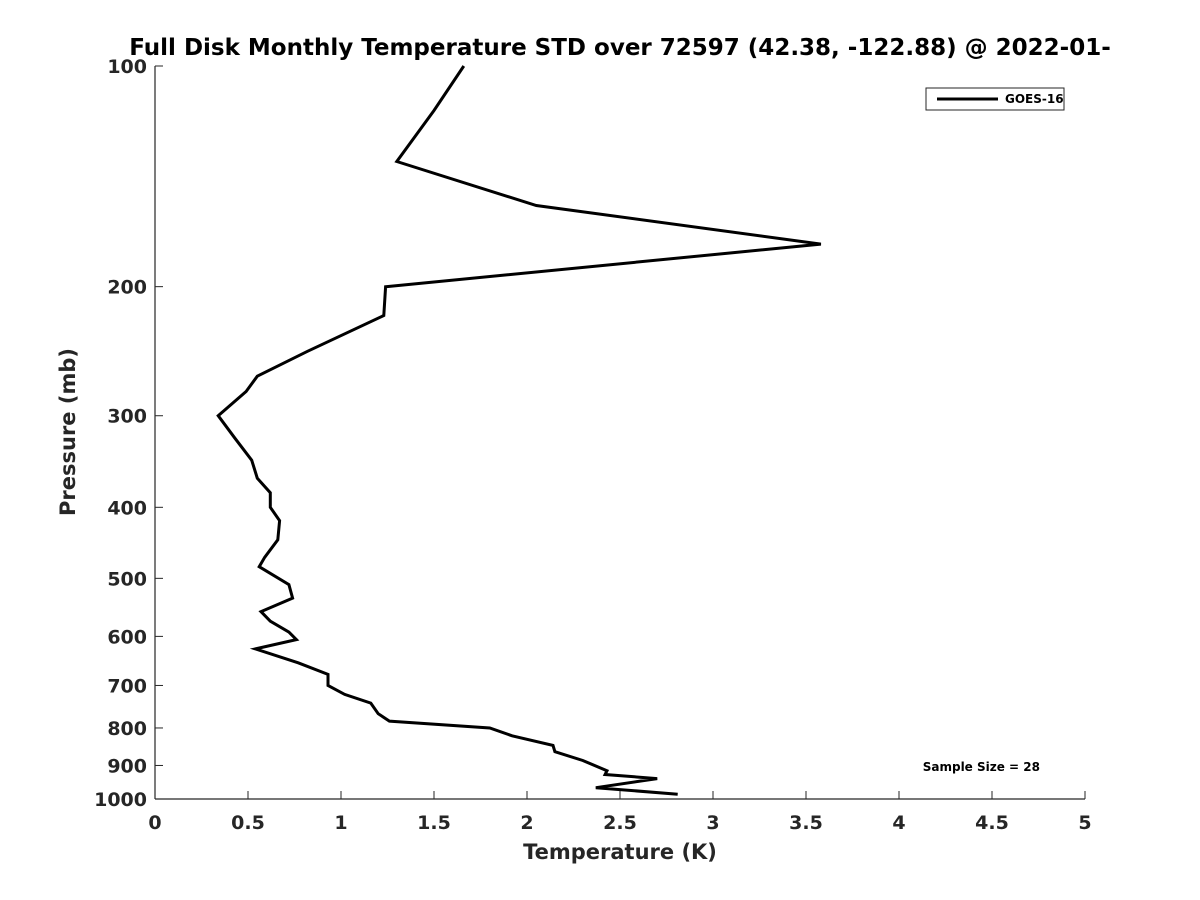 The height and width of the screenshot is (900, 1200). I want to click on x-tick-label: 5, so click(1084, 823).